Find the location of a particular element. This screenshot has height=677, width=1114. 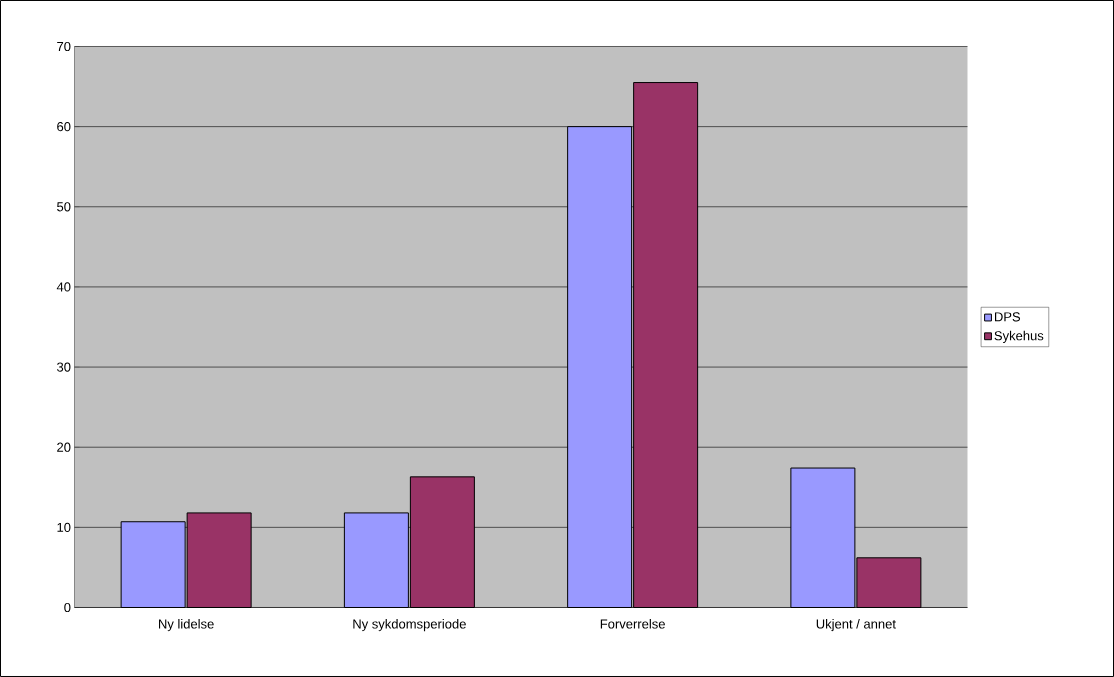

y-tick-label: 0 is located at coordinates (67, 607).